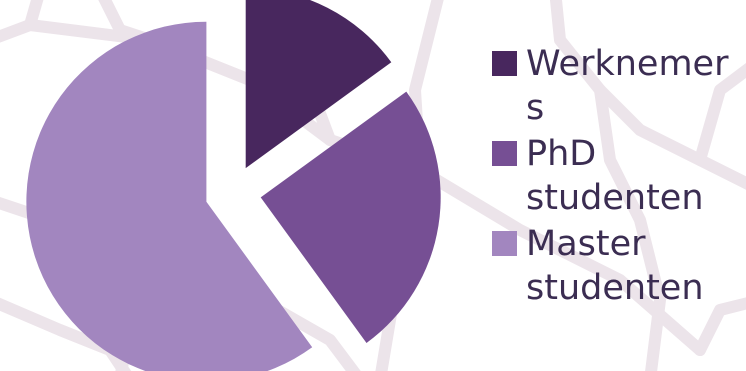 The height and width of the screenshot is (371, 746). I want to click on legend-item-werknemers: Werknemers, so click(617, 86).